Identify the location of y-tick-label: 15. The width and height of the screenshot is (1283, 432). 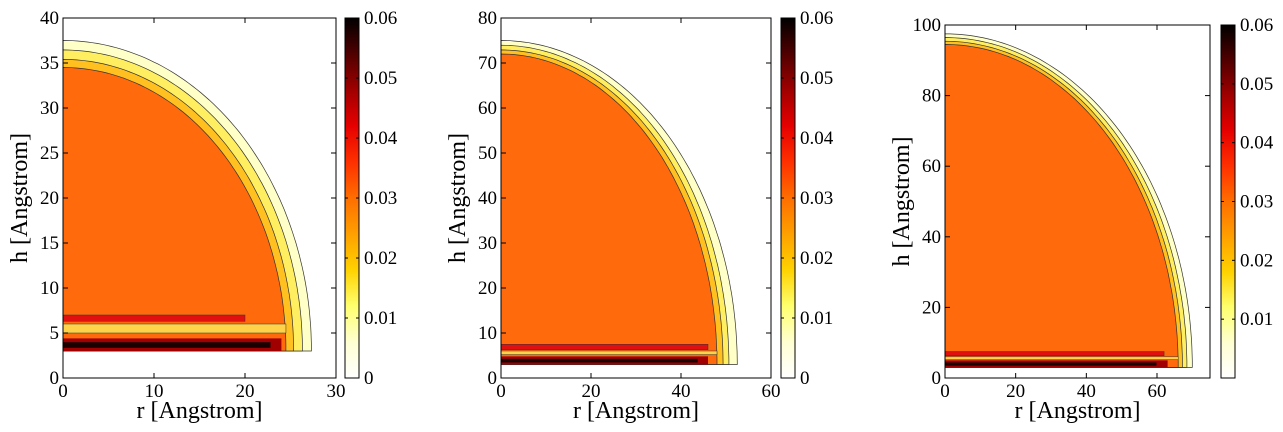
(49, 243).